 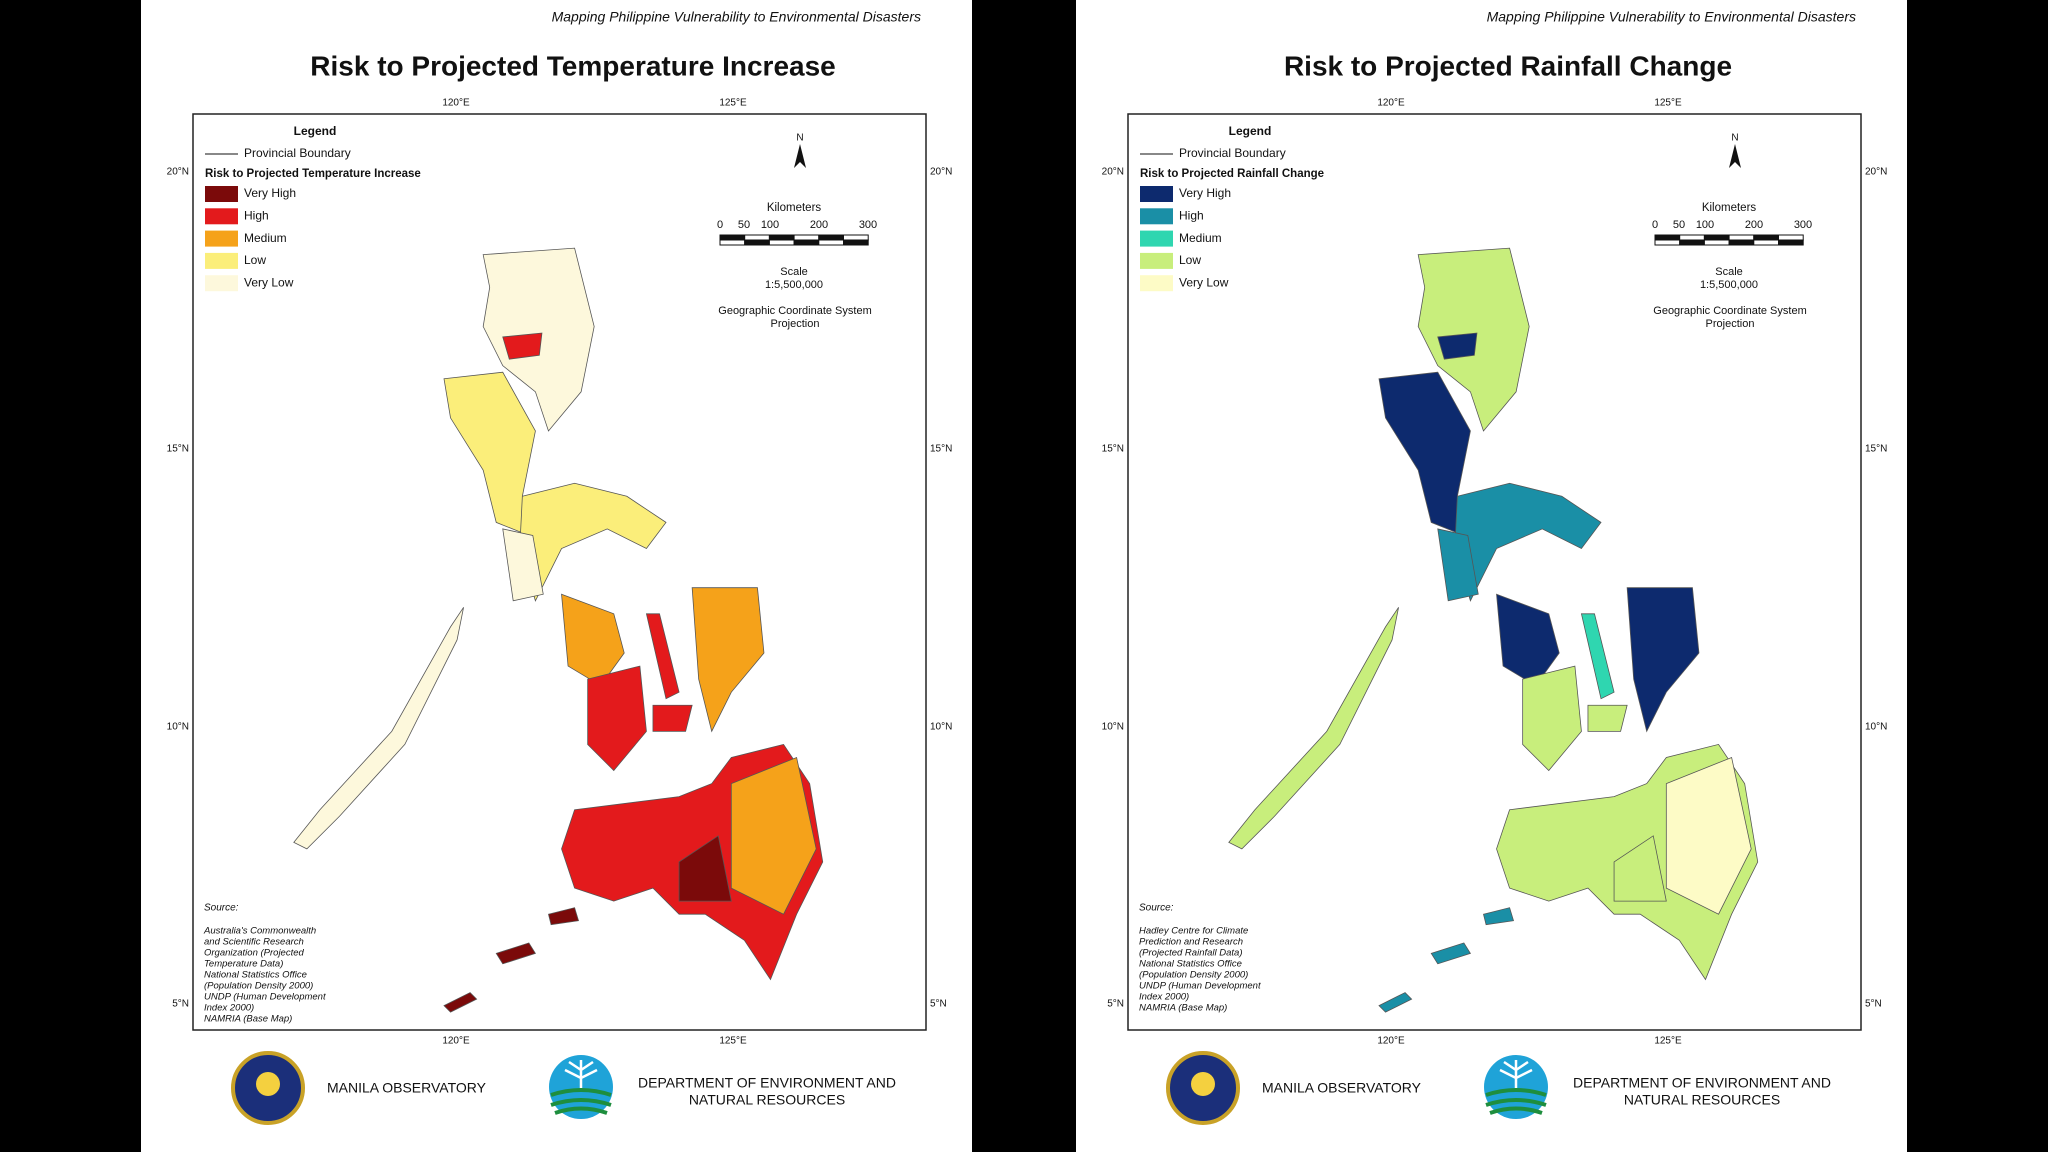 I want to click on org-name: DEPARTMENT OF ENVIRONMENT AND, so click(x=1702, y=1083).